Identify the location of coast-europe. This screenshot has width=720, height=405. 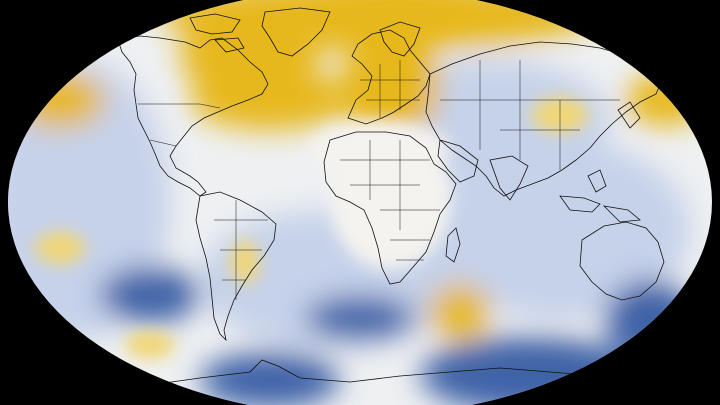
(389, 77).